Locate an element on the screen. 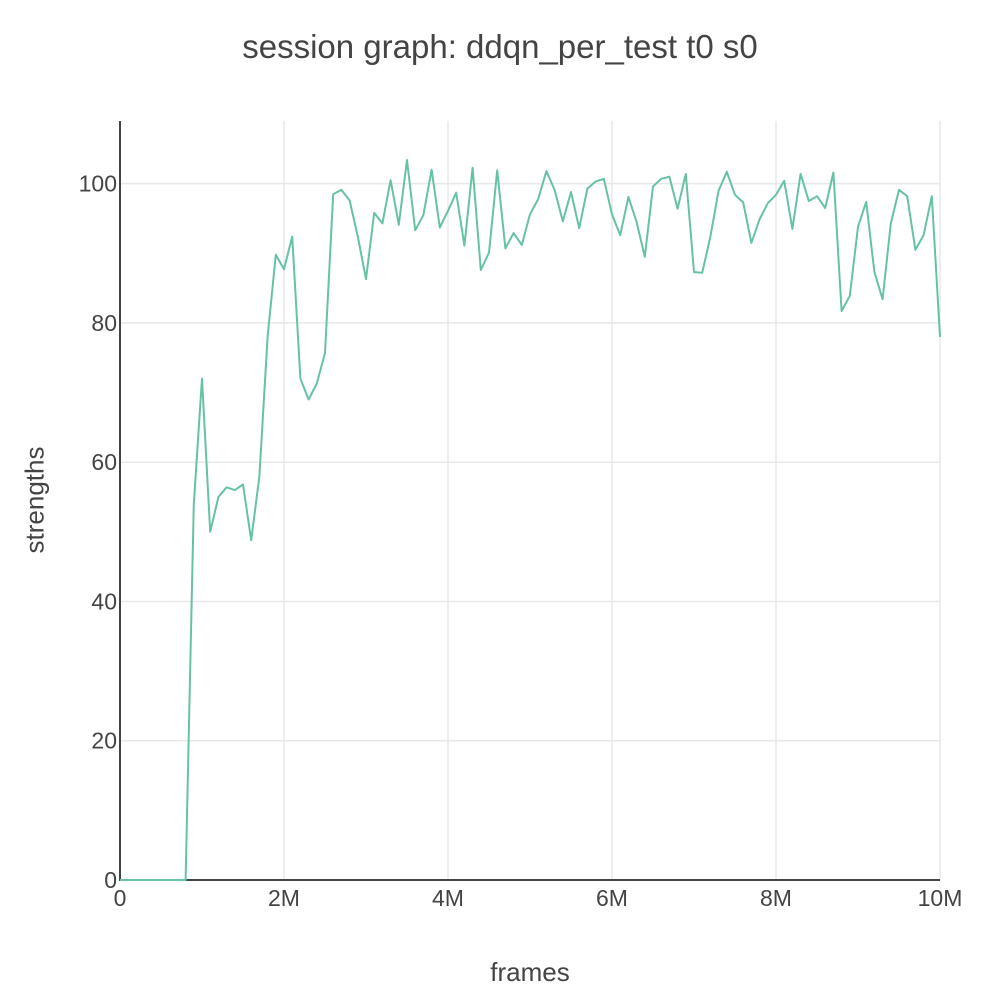 This screenshot has width=1000, height=1000. x-tick-label: 10M is located at coordinates (940, 898).